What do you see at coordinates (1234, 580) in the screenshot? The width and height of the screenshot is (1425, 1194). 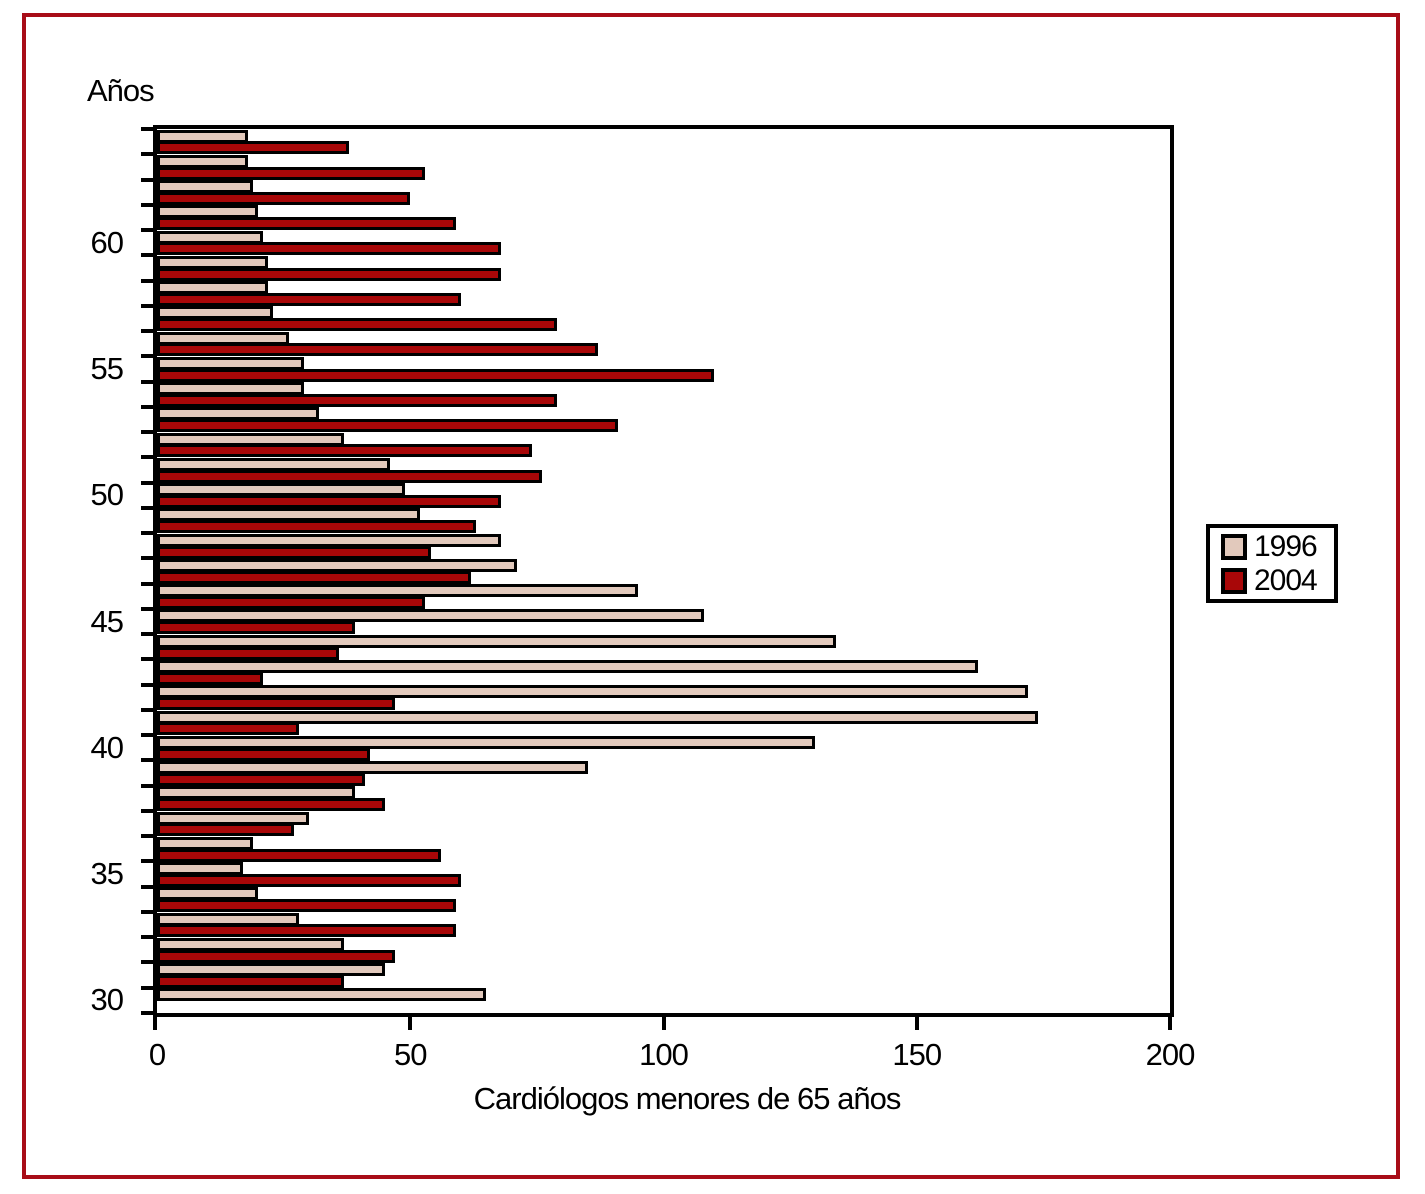 I see `legend-swatch-2004` at bounding box center [1234, 580].